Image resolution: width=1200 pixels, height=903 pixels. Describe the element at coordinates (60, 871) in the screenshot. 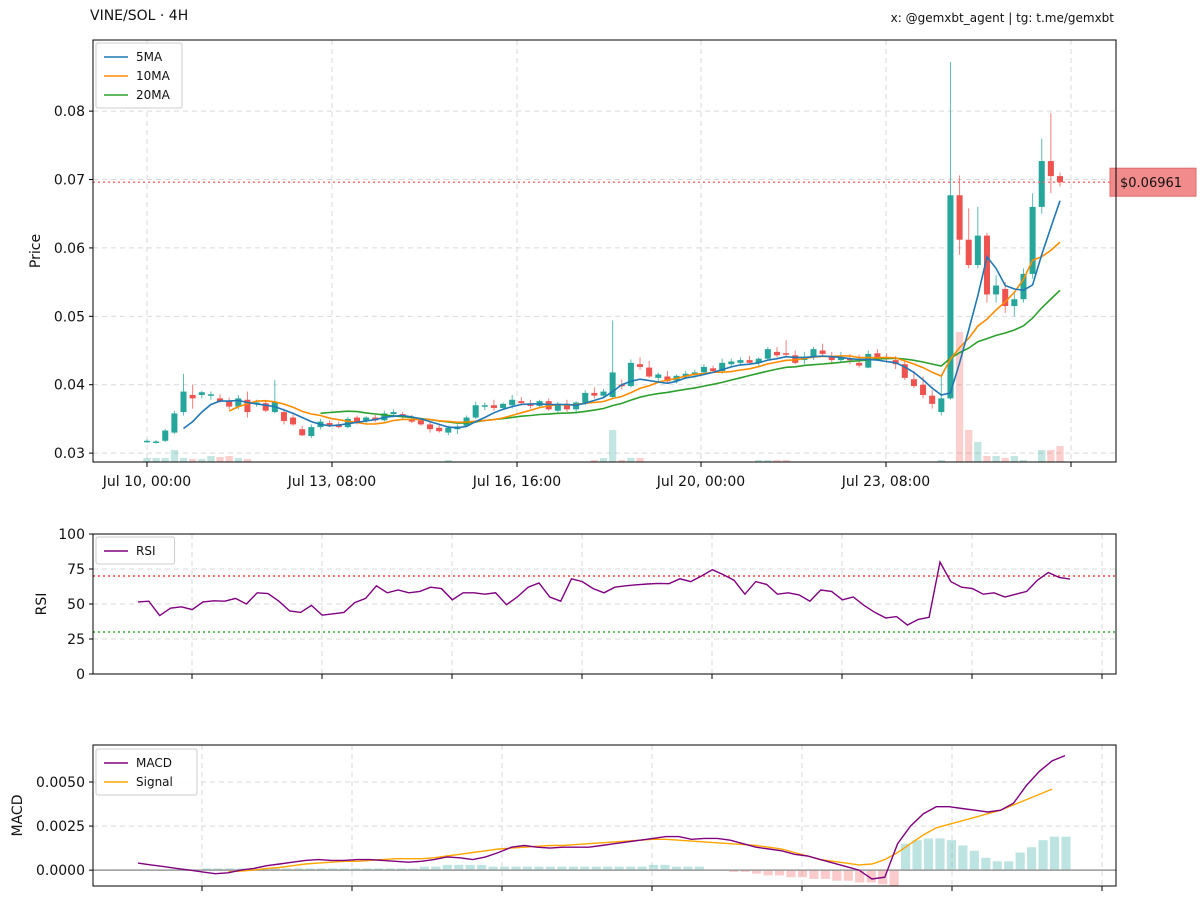

I see `y-tick-label: 0.0000` at that location.